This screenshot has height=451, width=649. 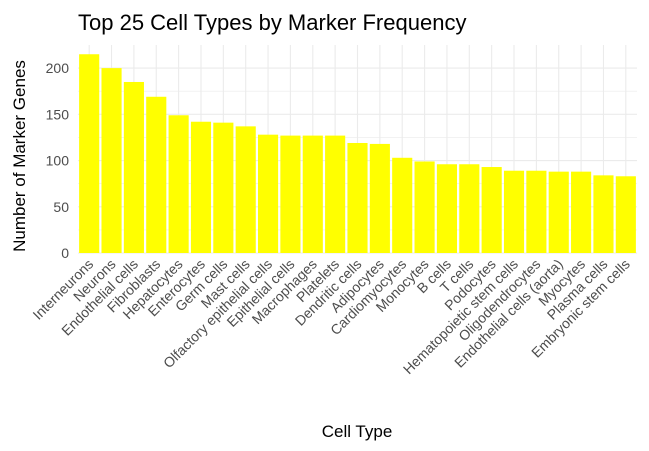 I want to click on y-tick-label: 50, so click(x=61, y=207).